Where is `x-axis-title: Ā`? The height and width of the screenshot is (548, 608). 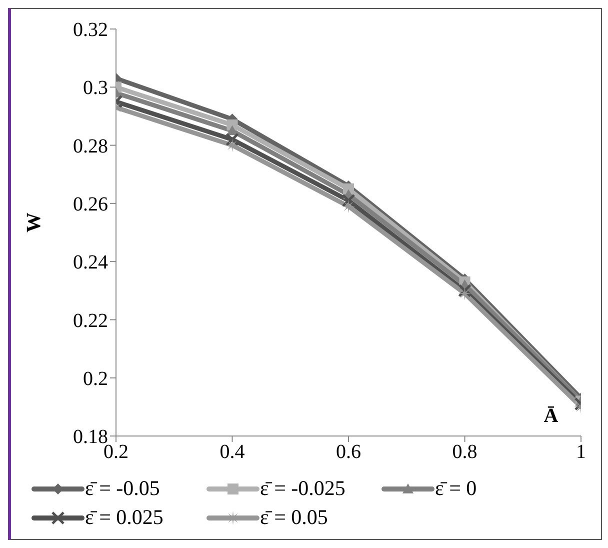
x-axis-title: Ā is located at coordinates (551, 416).